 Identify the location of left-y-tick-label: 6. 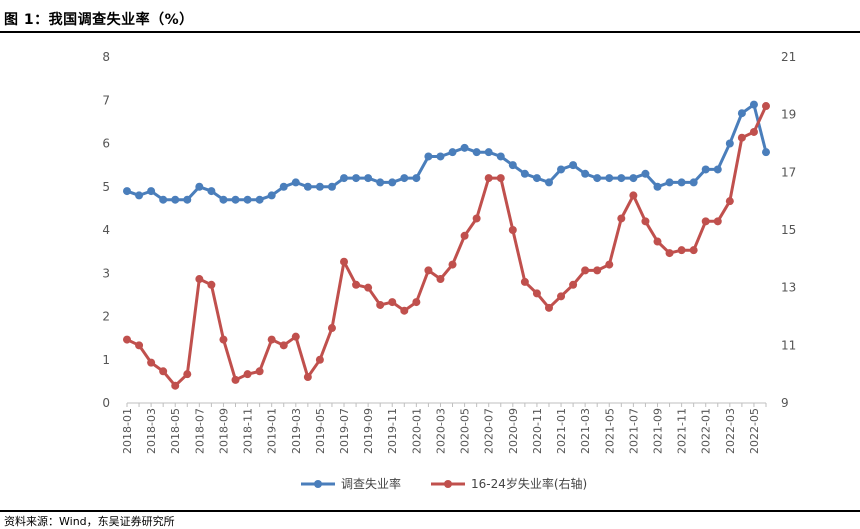
(106, 144).